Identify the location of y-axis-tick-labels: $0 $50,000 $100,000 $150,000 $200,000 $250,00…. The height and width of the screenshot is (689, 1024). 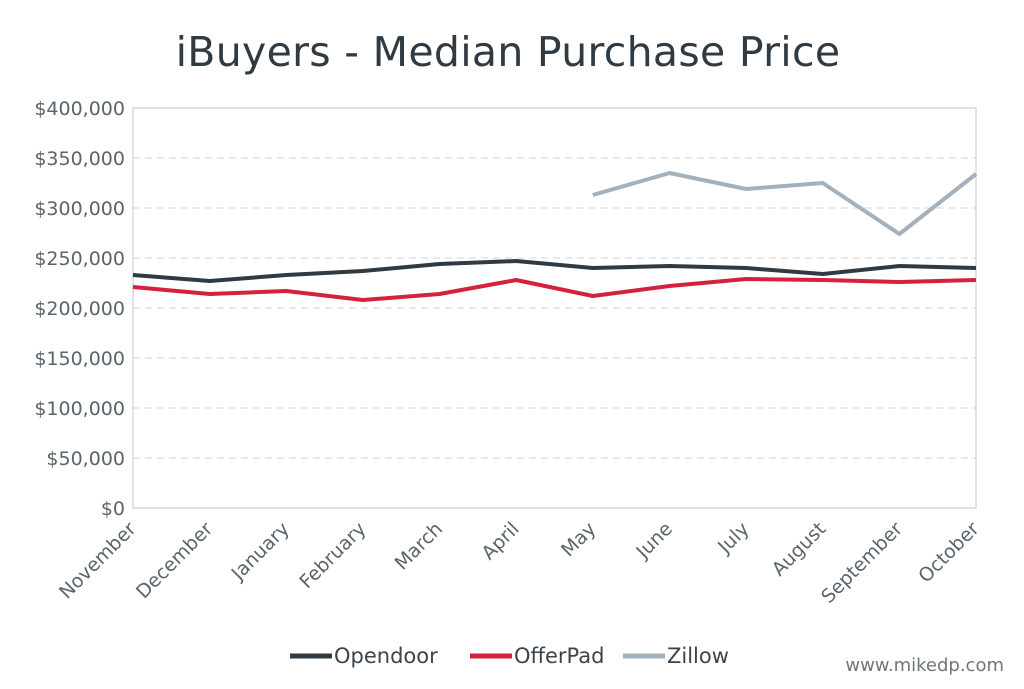
(79, 309).